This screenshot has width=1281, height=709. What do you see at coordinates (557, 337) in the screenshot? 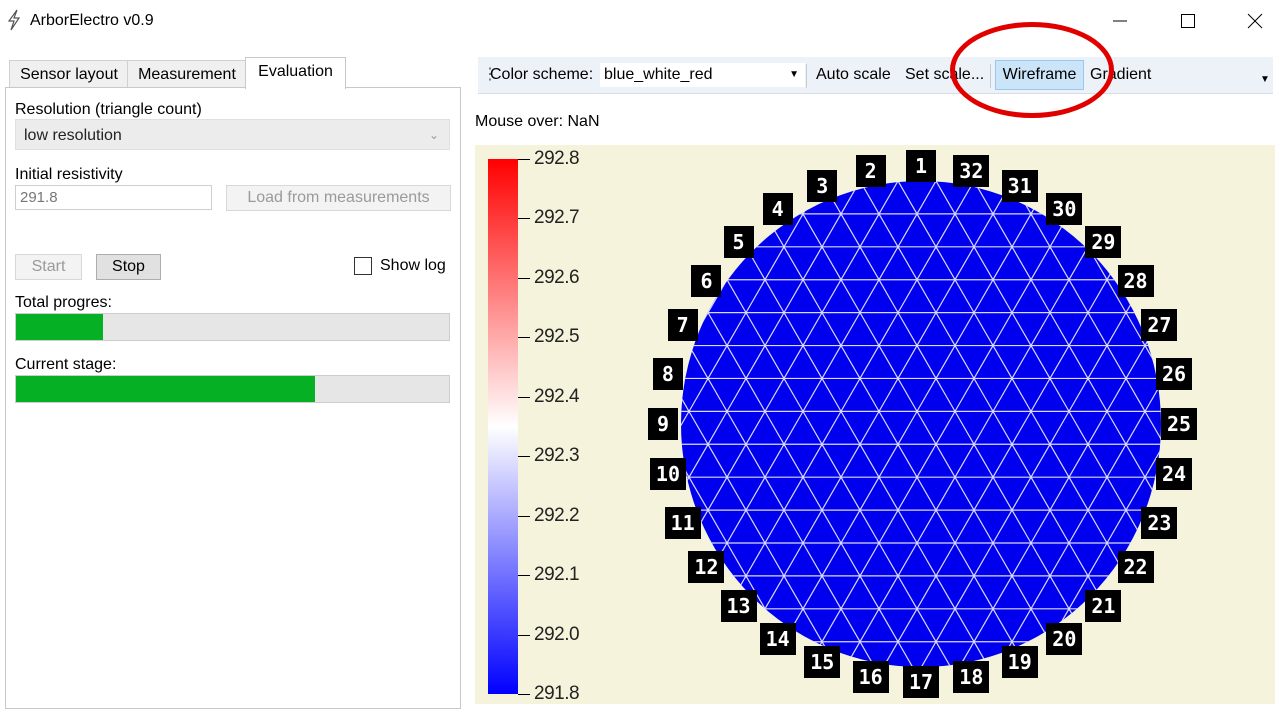
I see `colorbar-tick-label: 292.5` at bounding box center [557, 337].